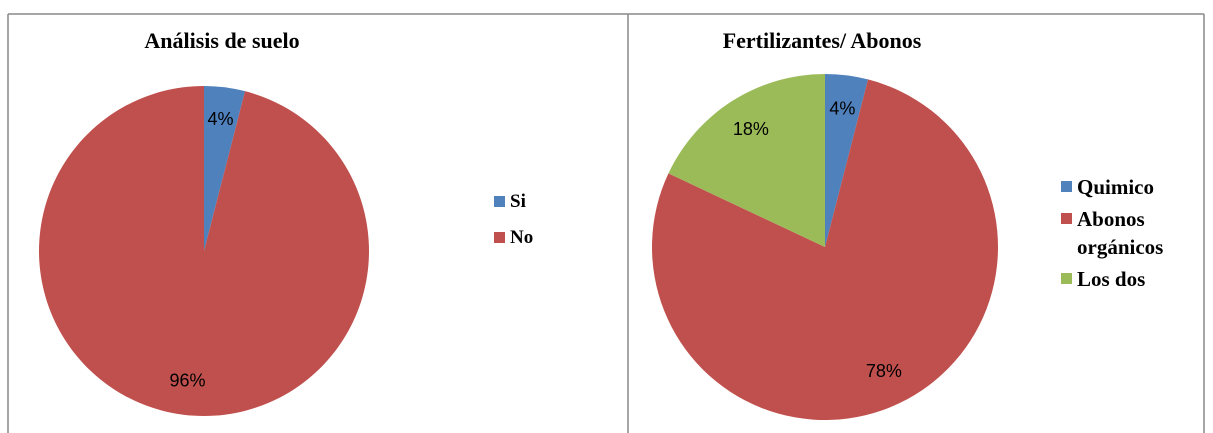 The height and width of the screenshot is (433, 1213). What do you see at coordinates (1115, 187) in the screenshot?
I see `legend-label: Quimico` at bounding box center [1115, 187].